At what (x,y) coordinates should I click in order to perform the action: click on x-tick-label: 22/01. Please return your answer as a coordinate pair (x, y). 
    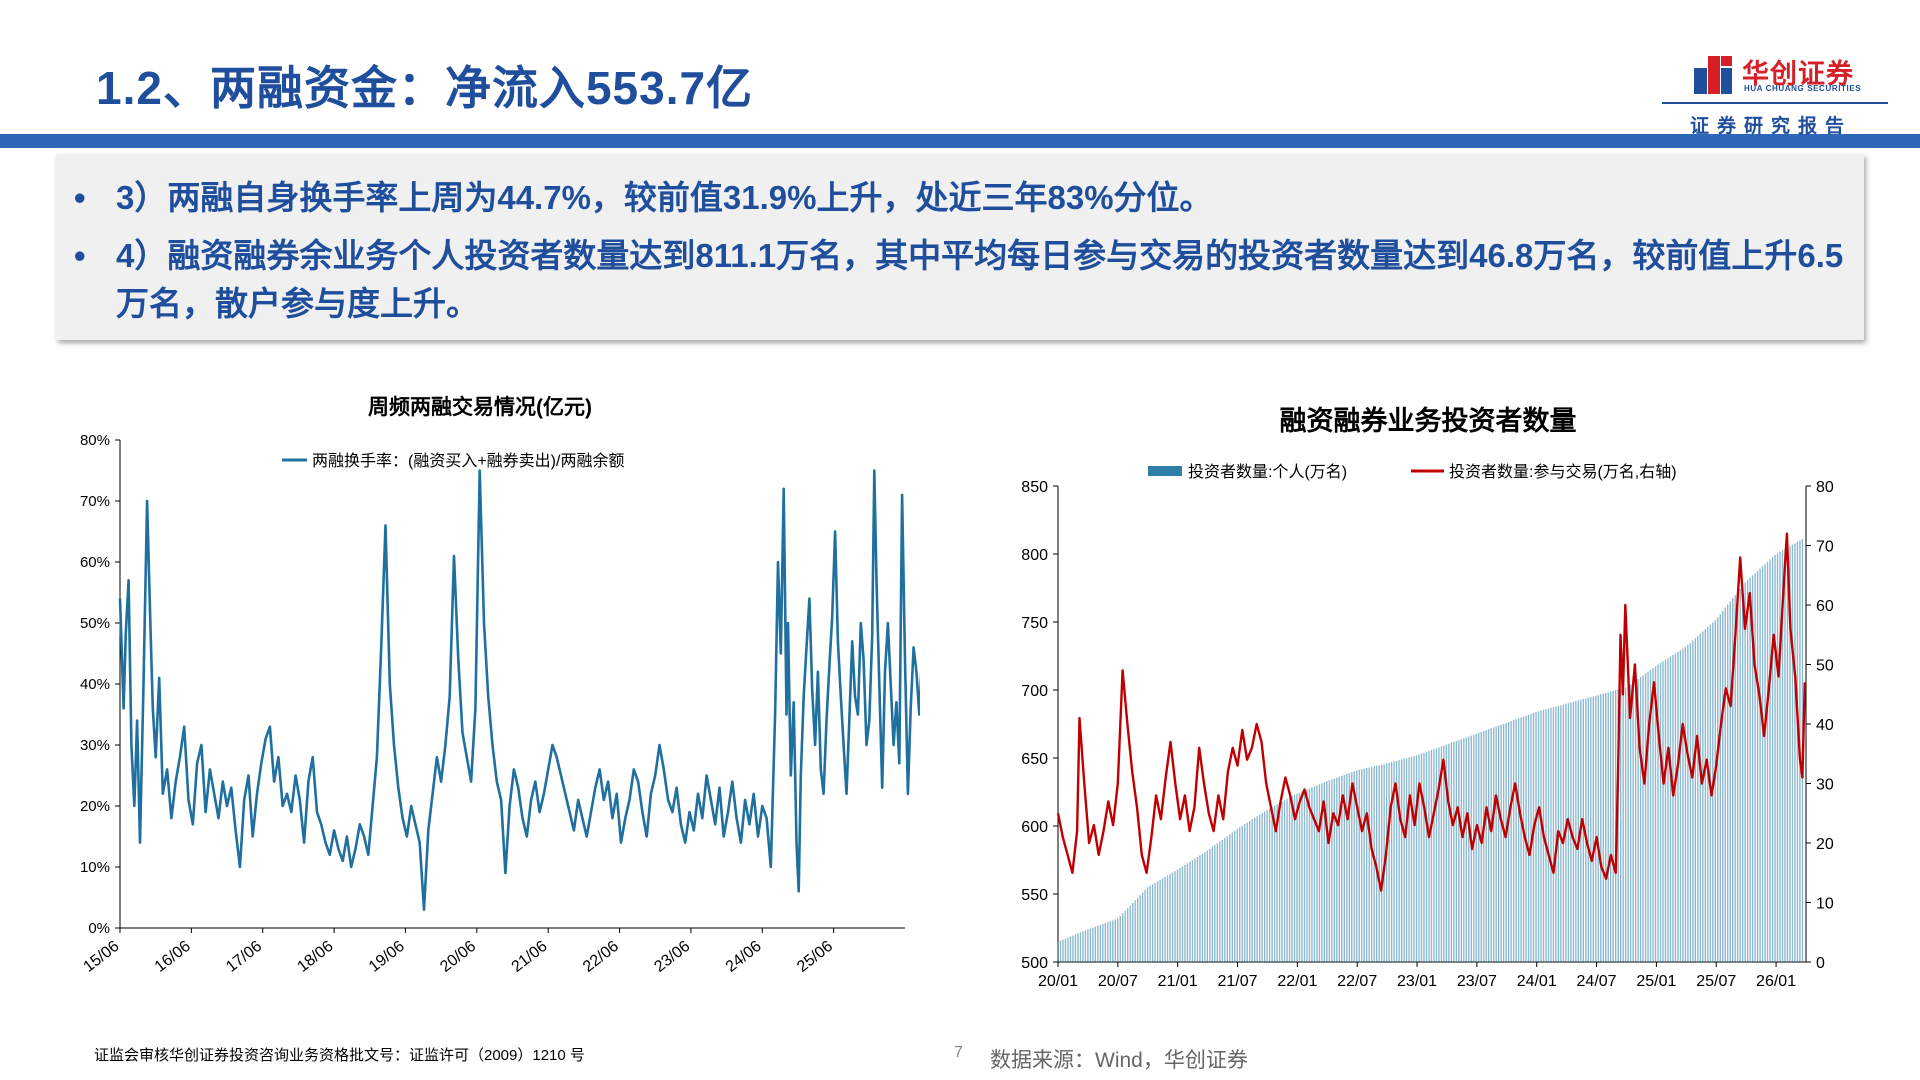
    Looking at the image, I should click on (1297, 981).